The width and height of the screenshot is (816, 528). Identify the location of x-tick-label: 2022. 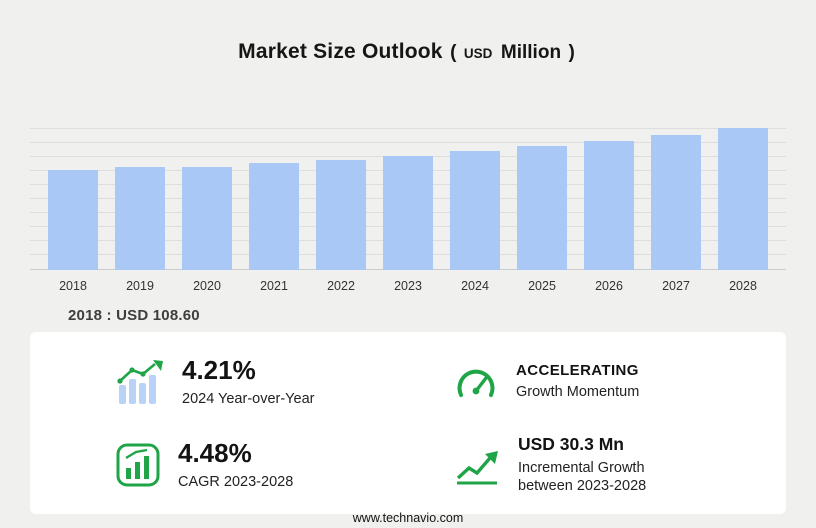
(341, 286).